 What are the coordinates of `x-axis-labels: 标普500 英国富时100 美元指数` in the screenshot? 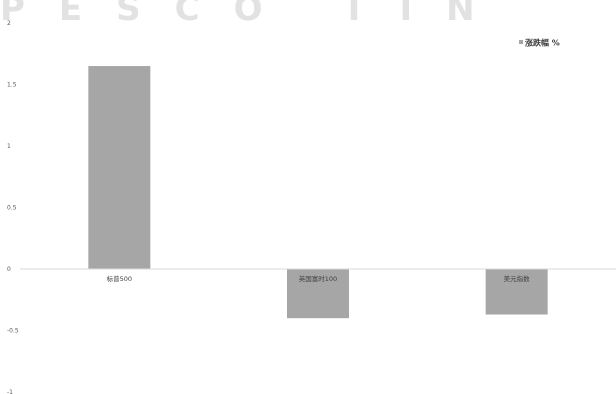 It's located at (319, 278).